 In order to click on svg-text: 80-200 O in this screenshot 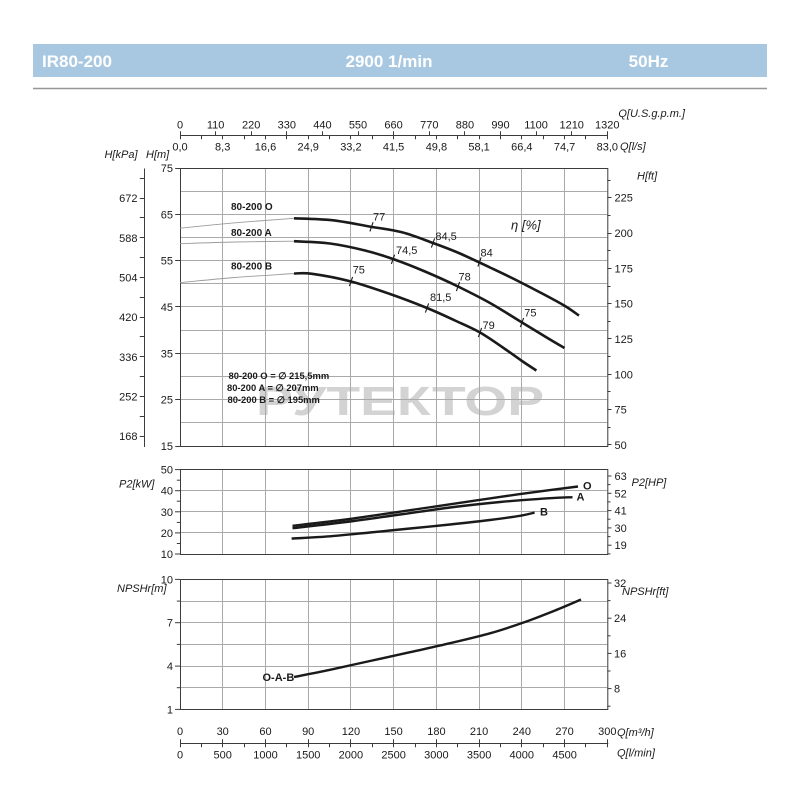, I will do `click(252, 207)`.